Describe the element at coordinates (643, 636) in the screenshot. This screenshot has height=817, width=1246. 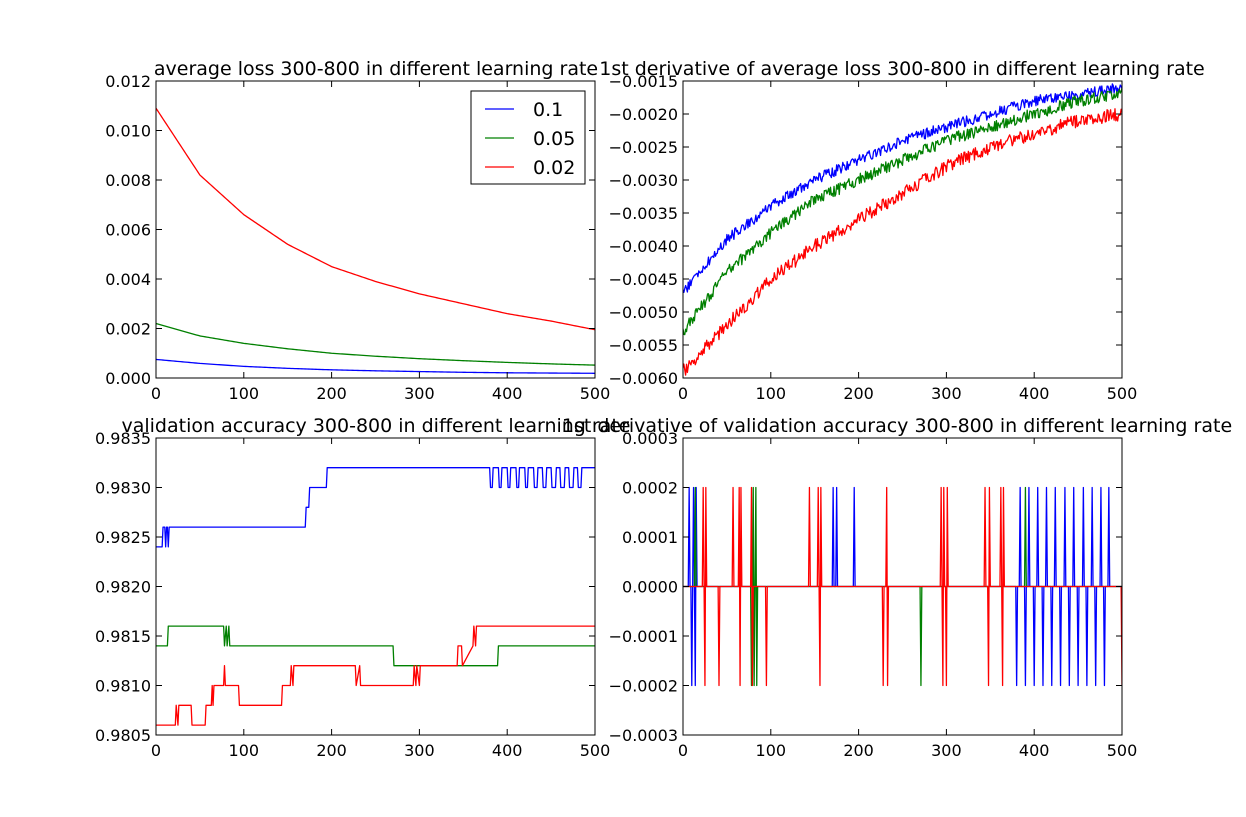
I see `y-tick-label: −0.0001` at that location.